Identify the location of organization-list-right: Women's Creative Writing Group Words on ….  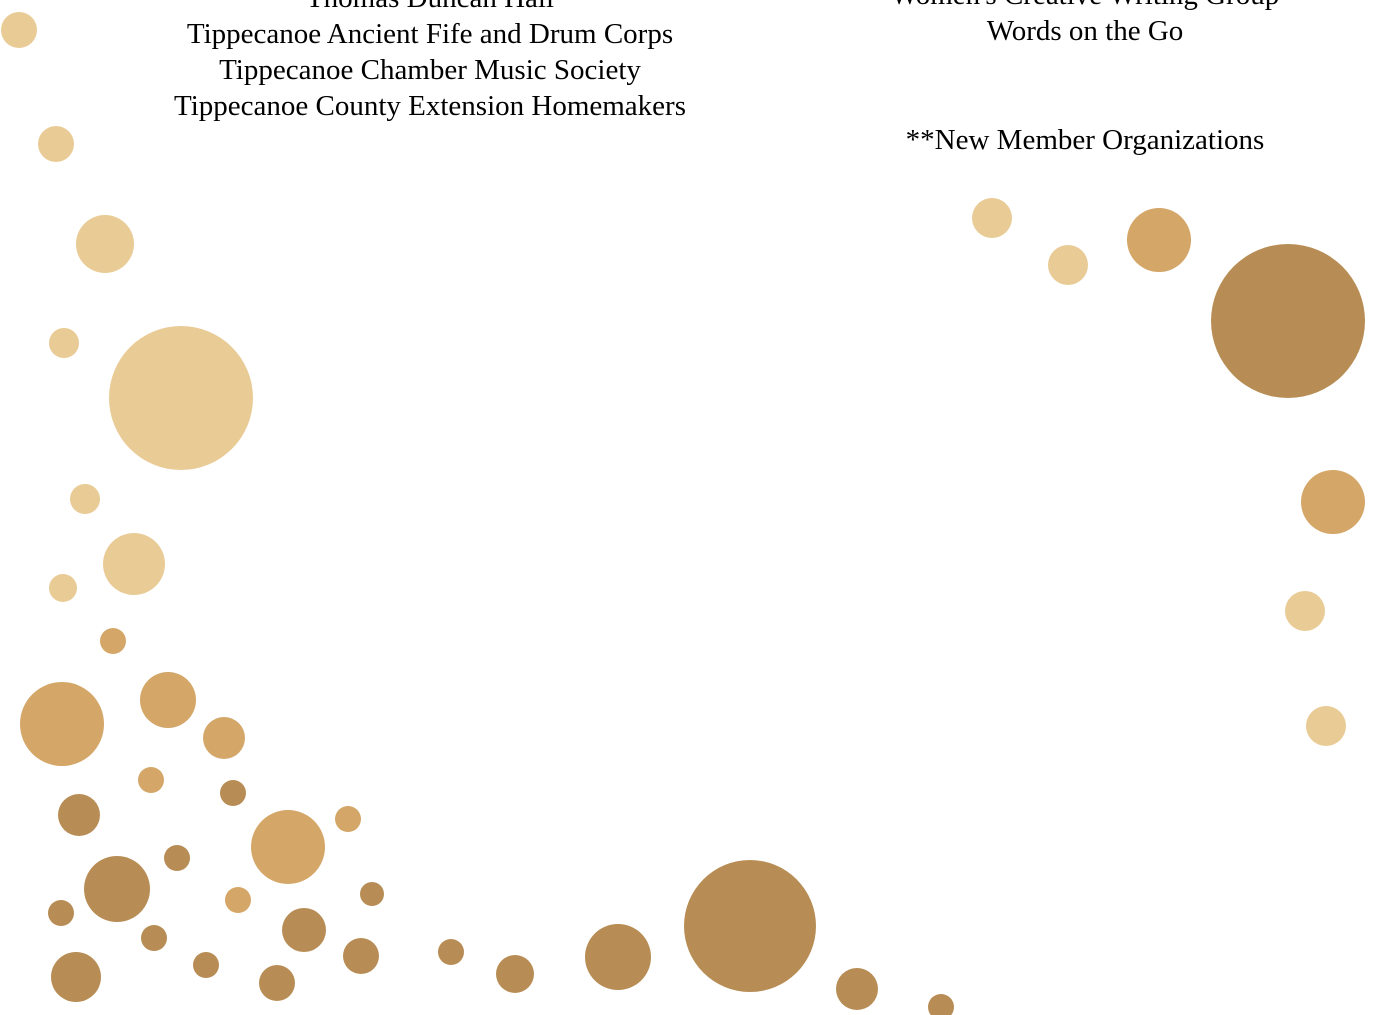
(1085, 24).